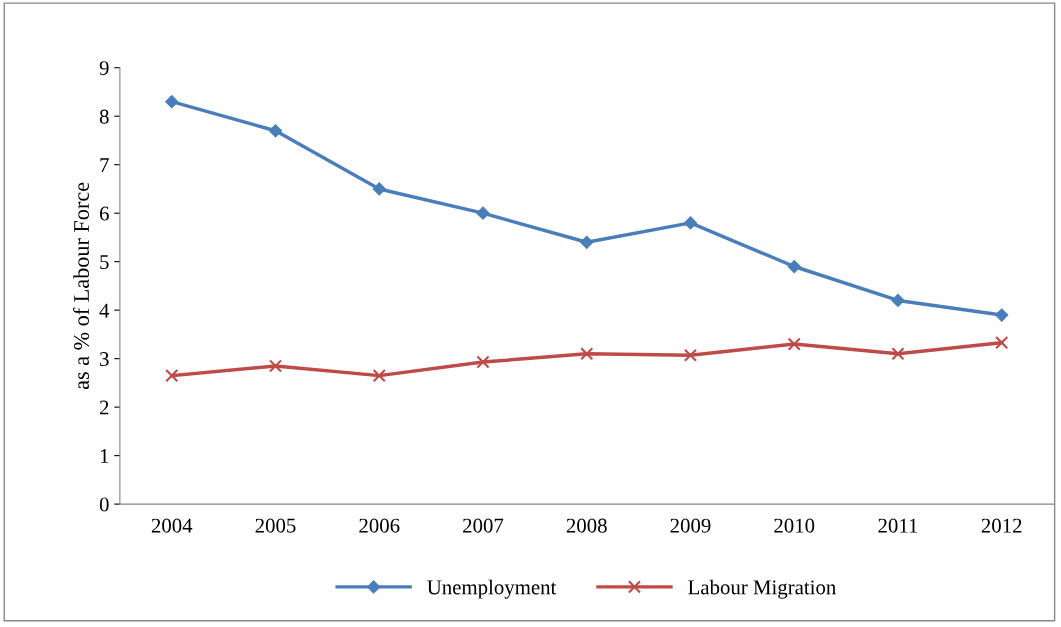  Describe the element at coordinates (586, 525) in the screenshot. I see `x-tick-label: 2008` at that location.